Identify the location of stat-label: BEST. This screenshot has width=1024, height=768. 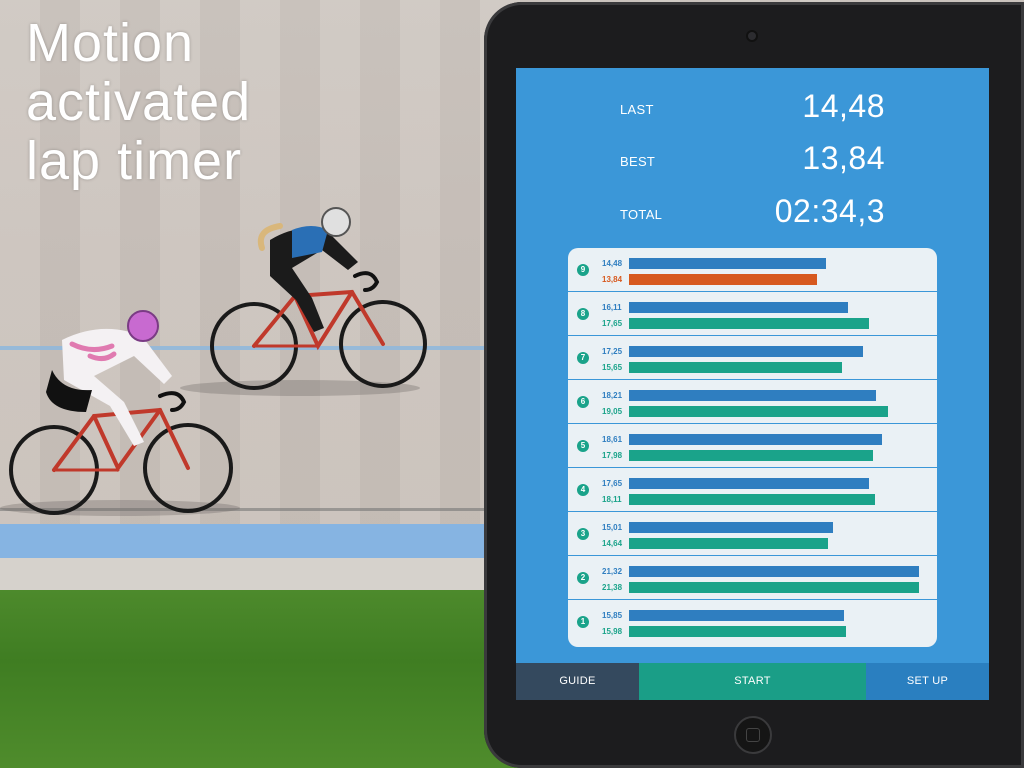
(638, 161).